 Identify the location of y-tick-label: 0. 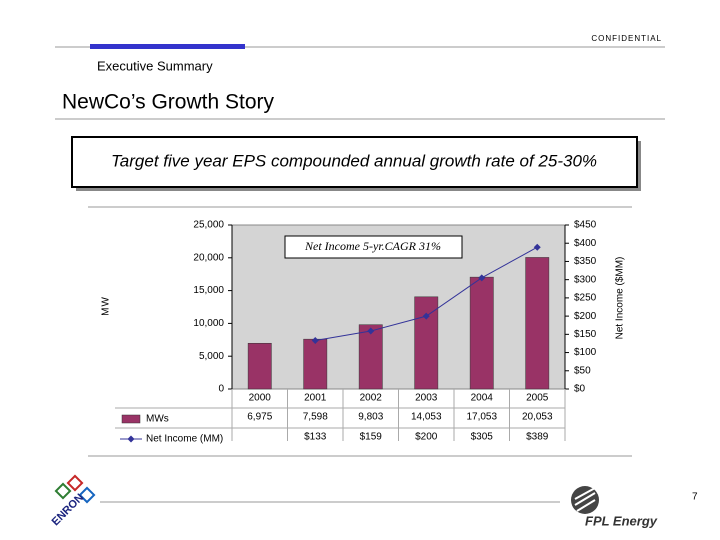
(221, 389).